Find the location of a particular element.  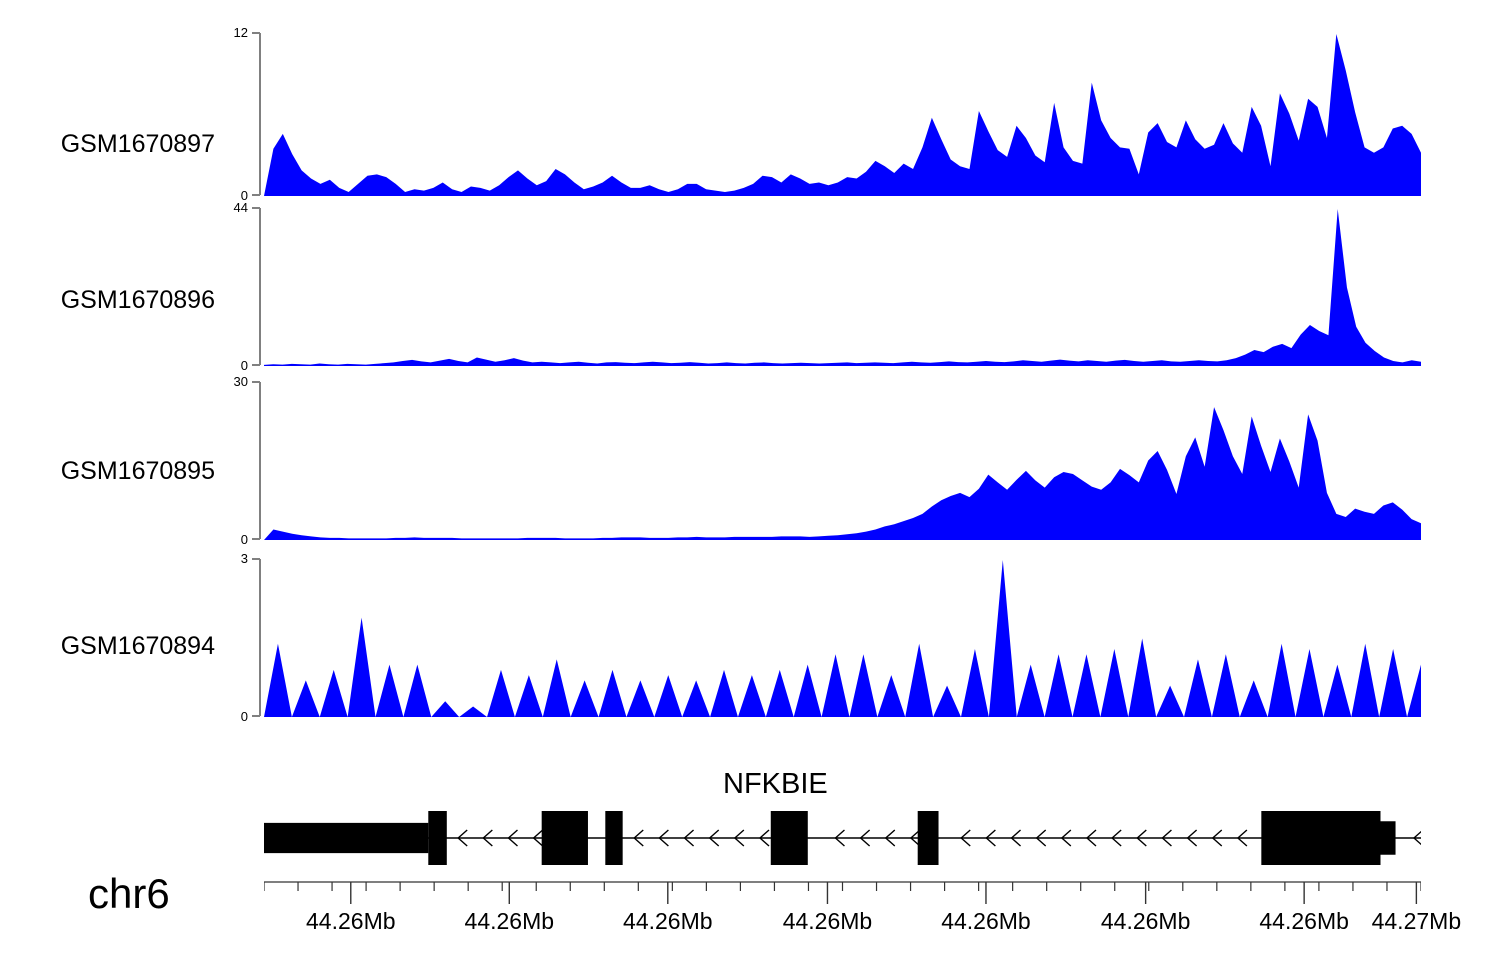

ruler-tick-label-1: 44.26Mb is located at coordinates (351, 921).